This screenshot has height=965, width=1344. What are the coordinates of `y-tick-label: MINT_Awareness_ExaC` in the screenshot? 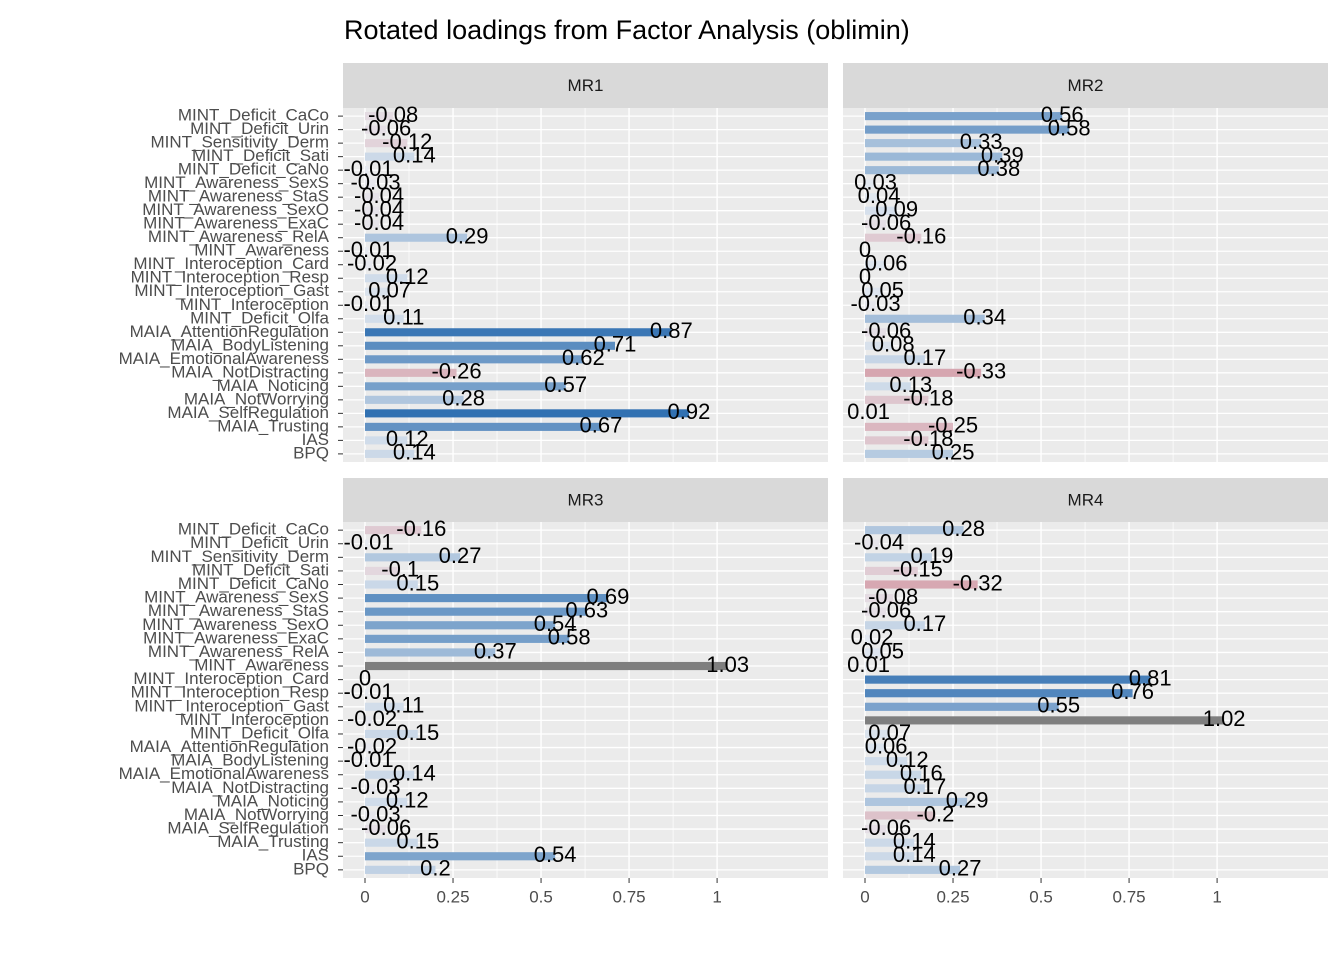 It's located at (236, 637).